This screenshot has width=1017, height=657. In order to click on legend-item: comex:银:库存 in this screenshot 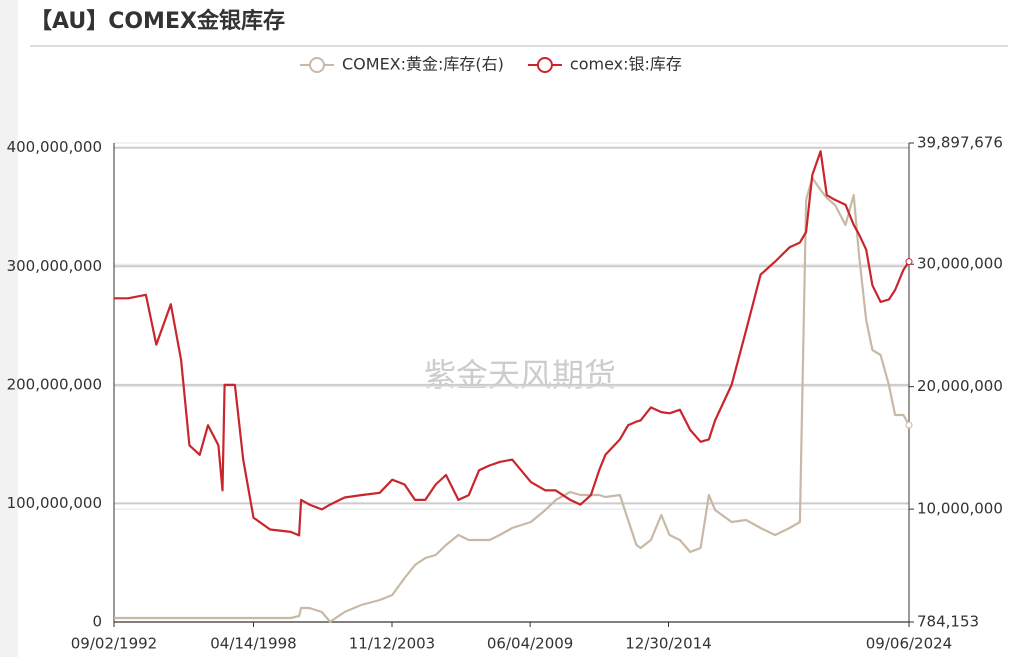, I will do `click(604, 64)`.